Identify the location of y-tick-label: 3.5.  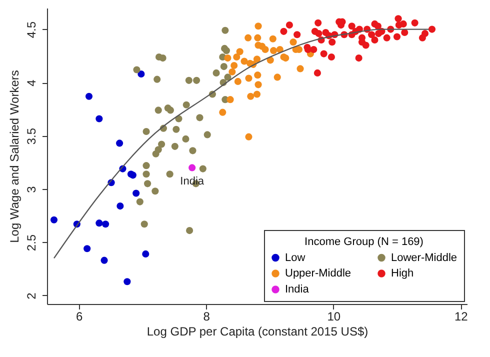
(31, 136).